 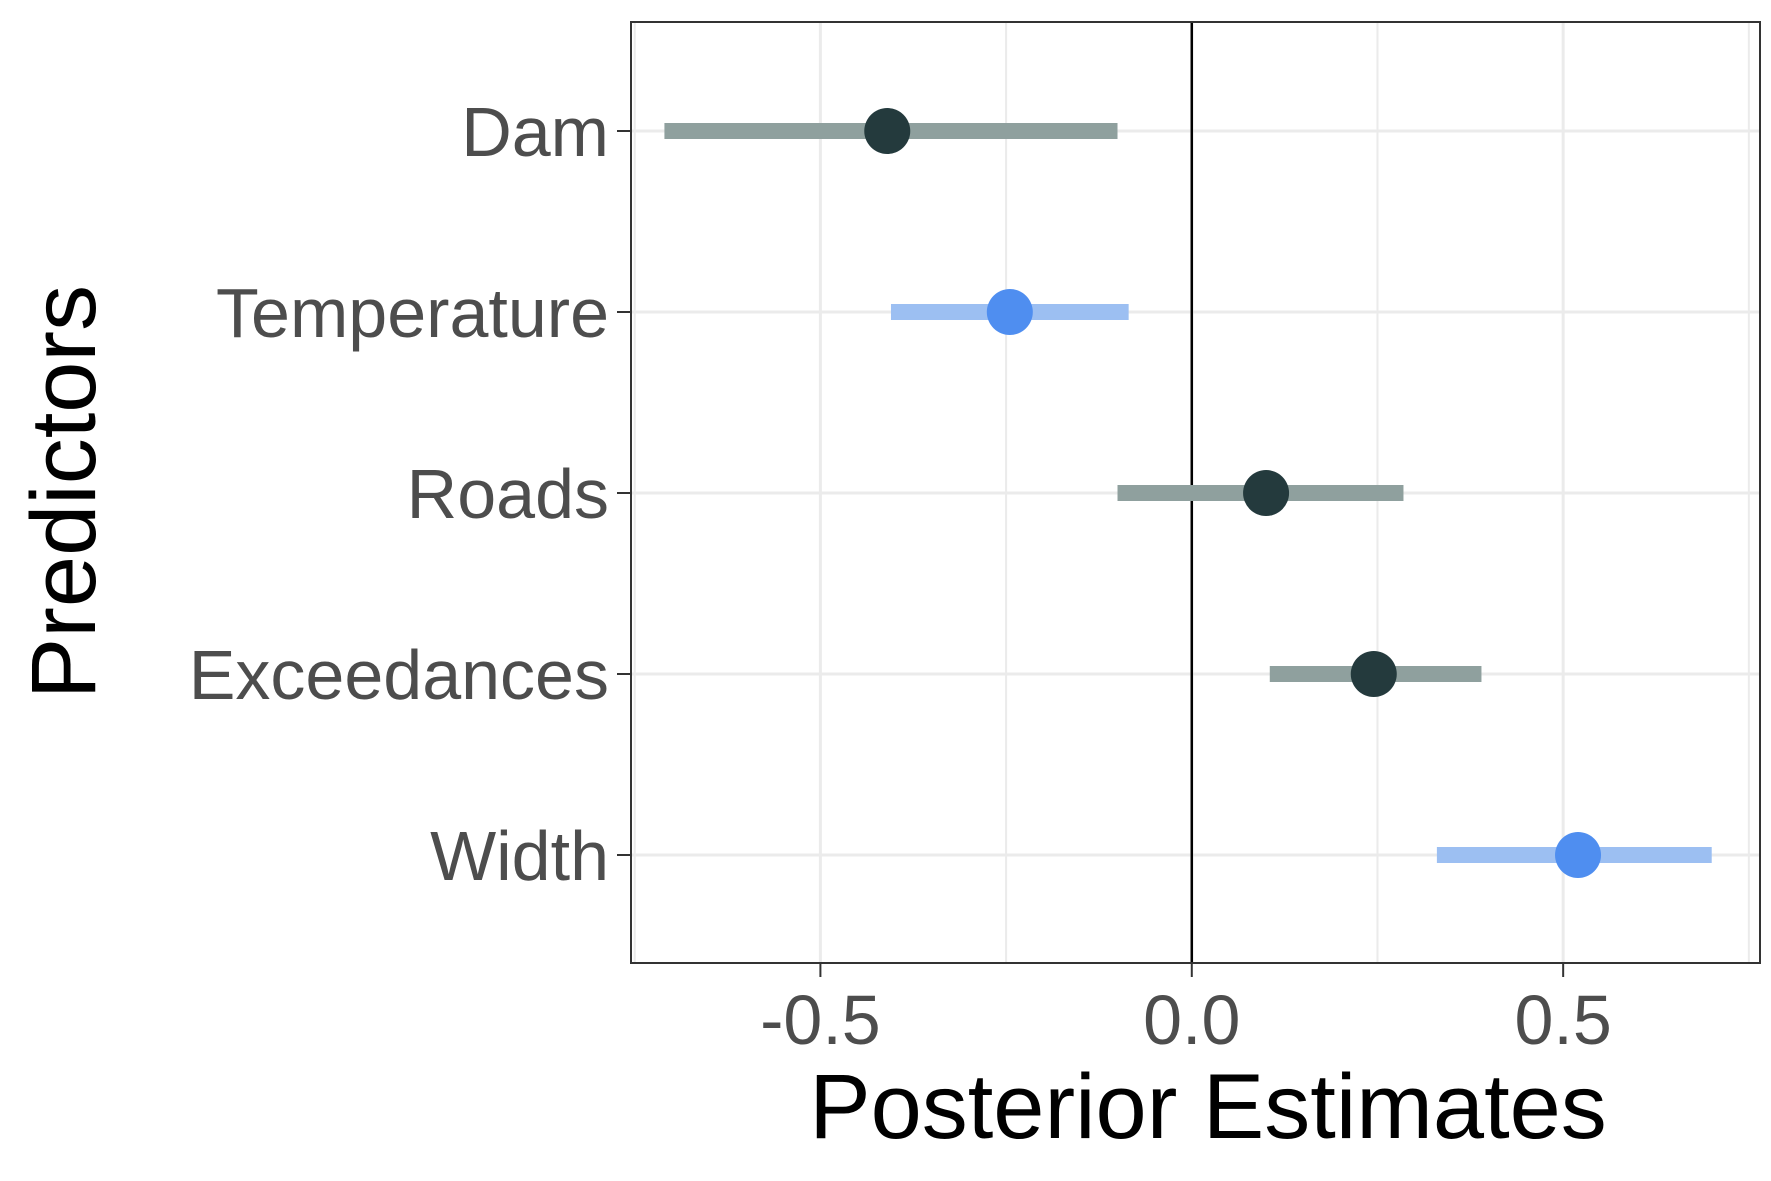 I want to click on point-roads, so click(x=1266, y=493).